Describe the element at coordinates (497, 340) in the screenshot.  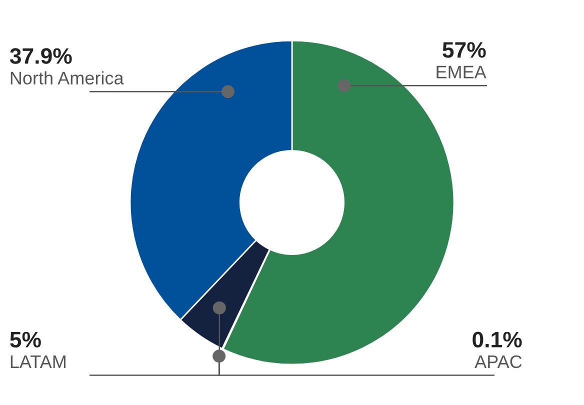
I see `data-label: 0.1%` at that location.